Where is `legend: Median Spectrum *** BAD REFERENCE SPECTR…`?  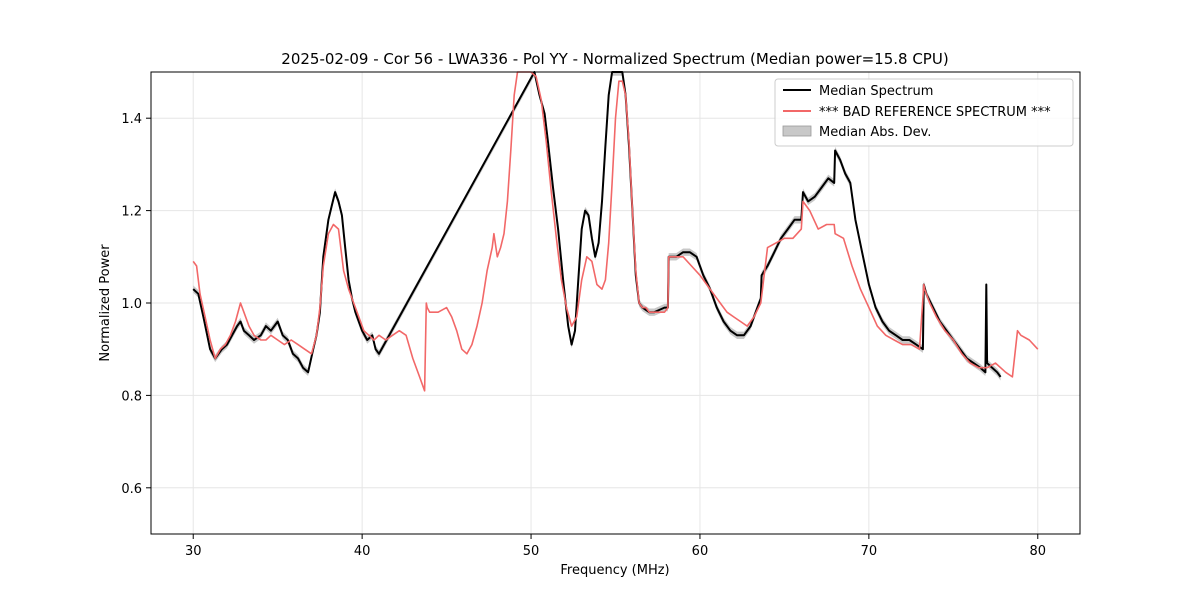 legend: Median Spectrum *** BAD REFERENCE SPECTR… is located at coordinates (924, 112).